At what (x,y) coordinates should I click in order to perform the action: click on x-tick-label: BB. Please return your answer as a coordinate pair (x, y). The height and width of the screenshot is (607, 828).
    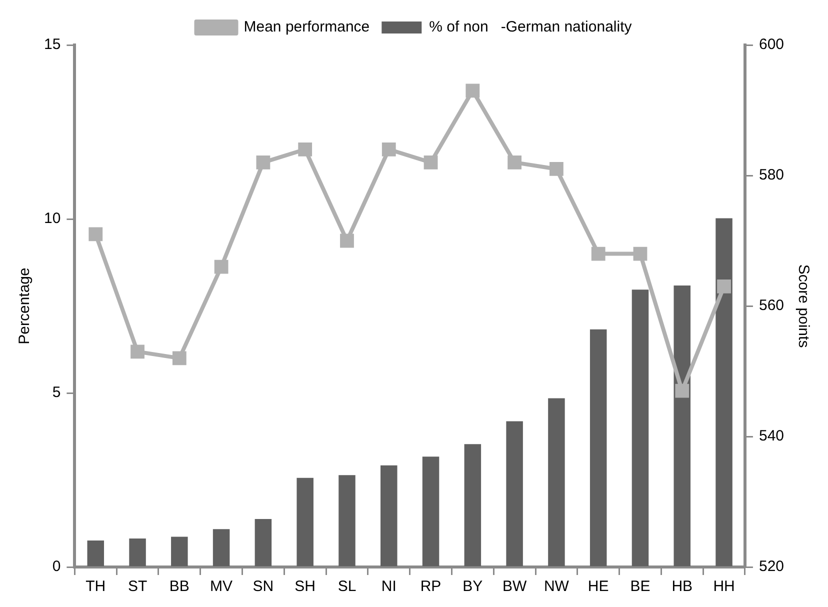
    Looking at the image, I should click on (179, 587).